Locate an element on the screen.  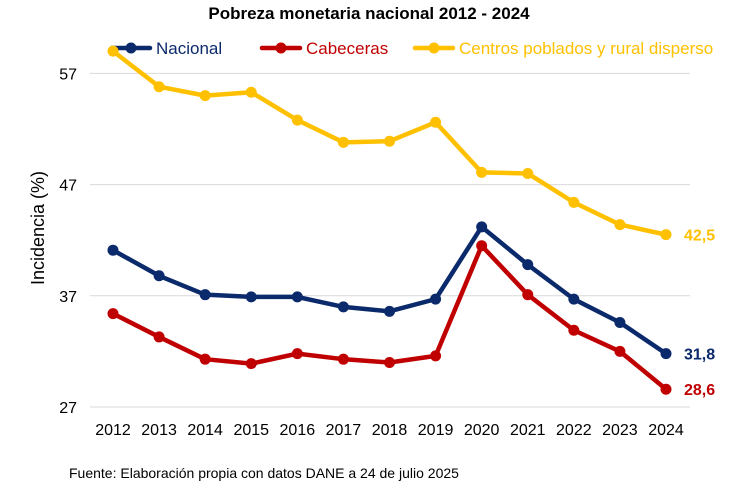
x-tick-label: 2013 is located at coordinates (159, 430).